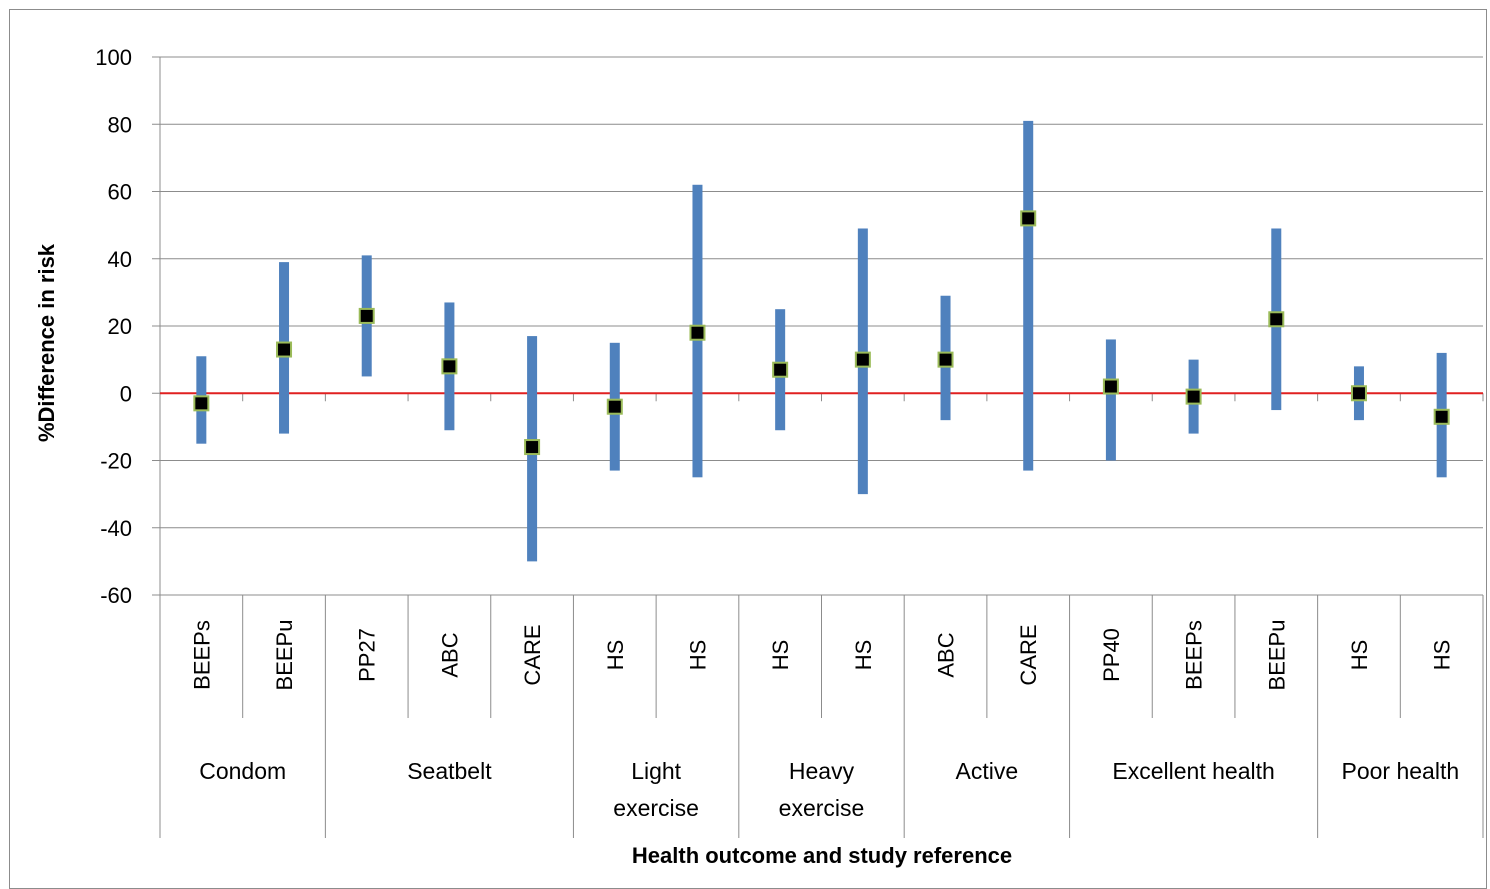  Describe the element at coordinates (126, 393) in the screenshot. I see `y-tick-label: 0` at that location.